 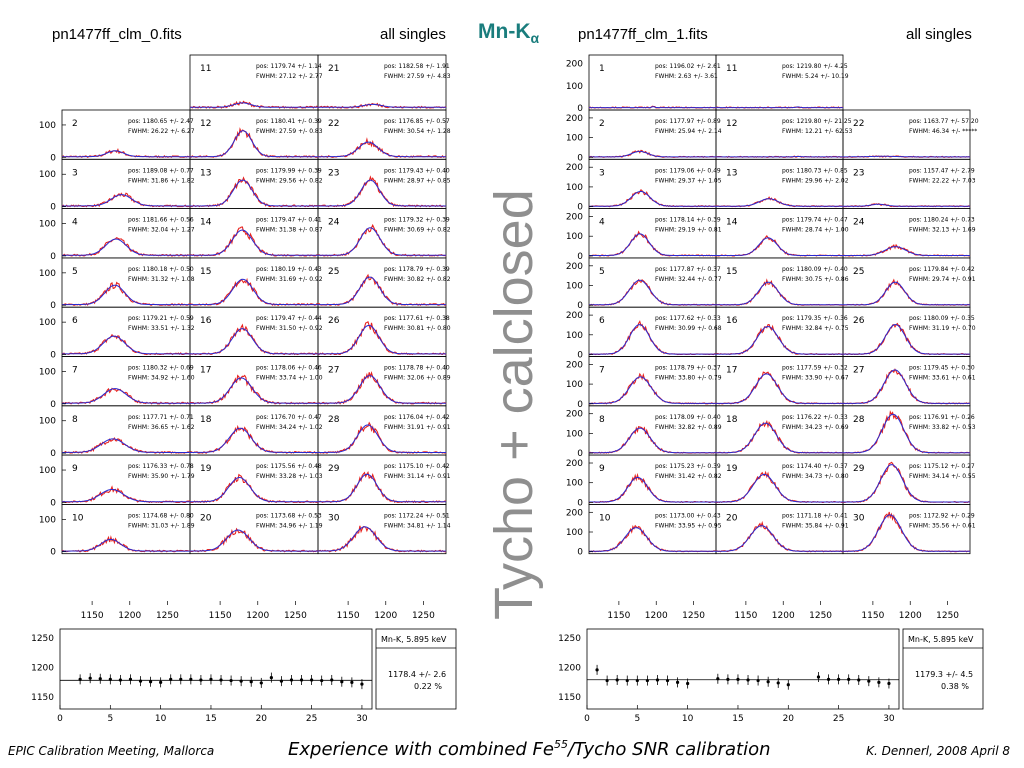 What do you see at coordinates (743, 669) in the screenshot?
I see `chart2-summary-frame` at bounding box center [743, 669].